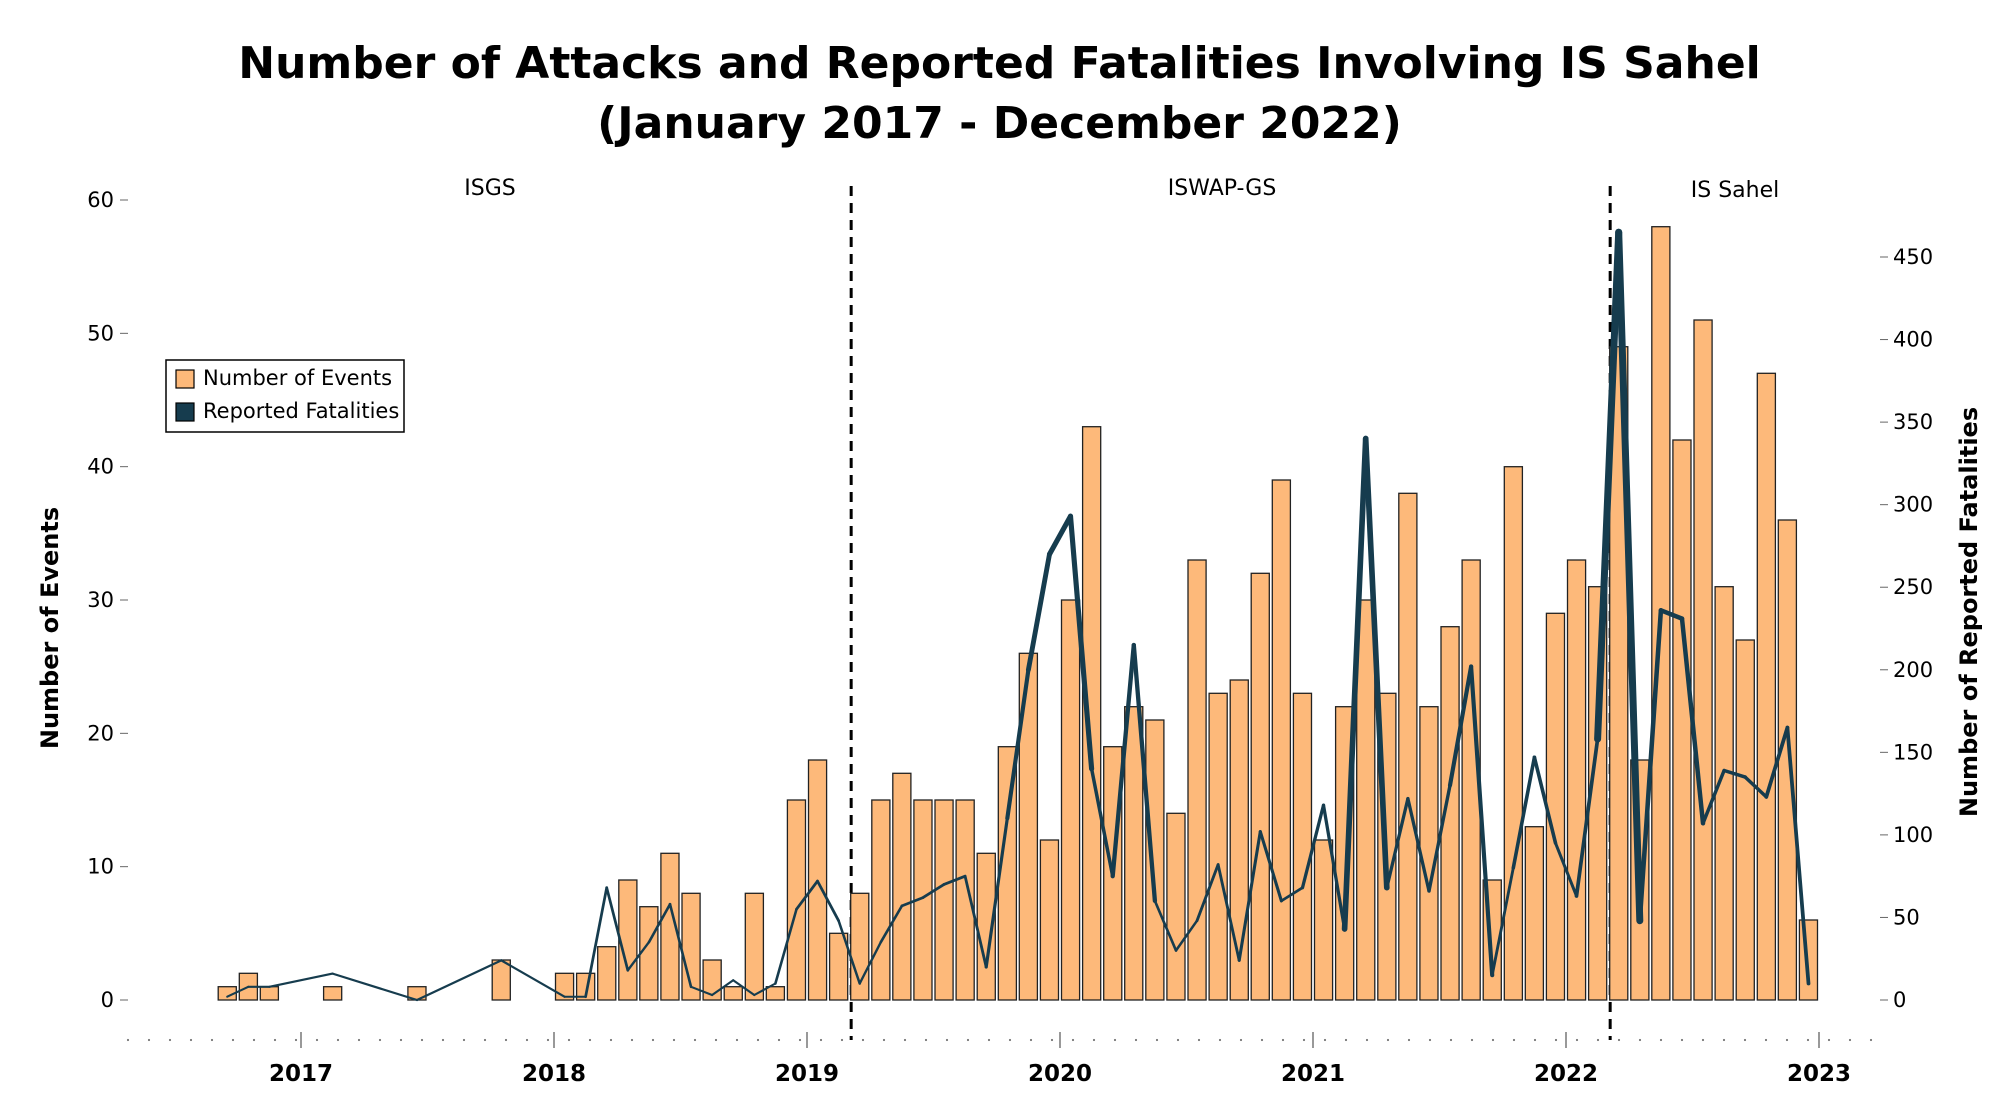 Image resolution: width=1999 pixels, height=1104 pixels. I want to click on y-axis-left-label: Number of Events, so click(50, 628).